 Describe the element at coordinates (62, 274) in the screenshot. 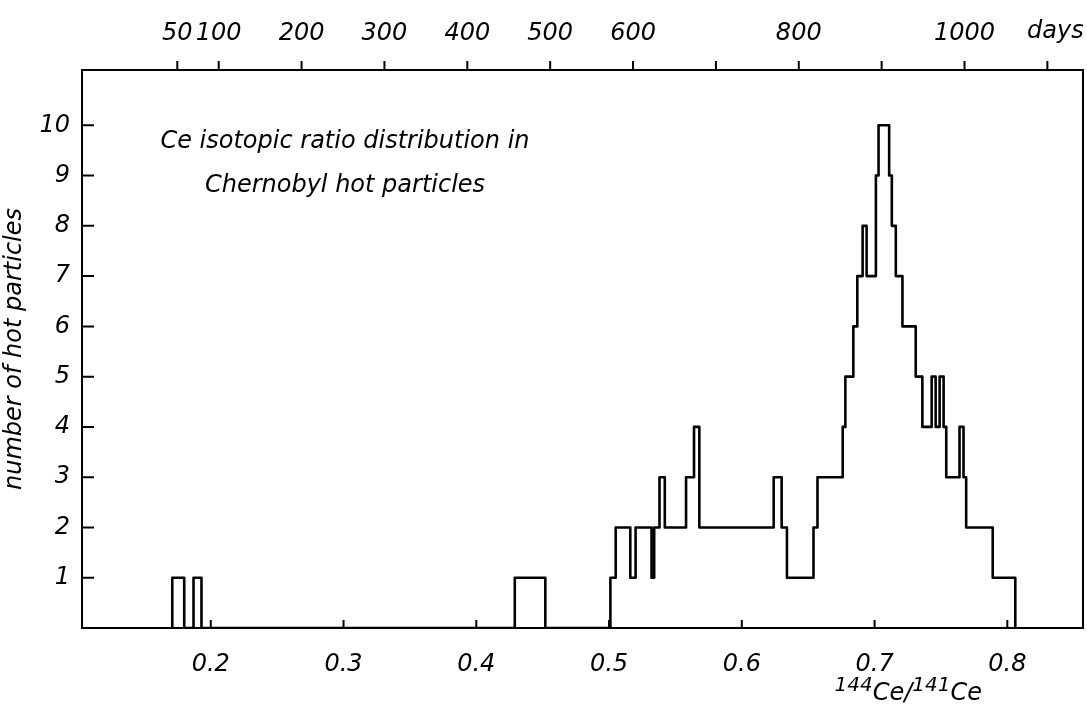

I see `y-tick-label: 7` at that location.